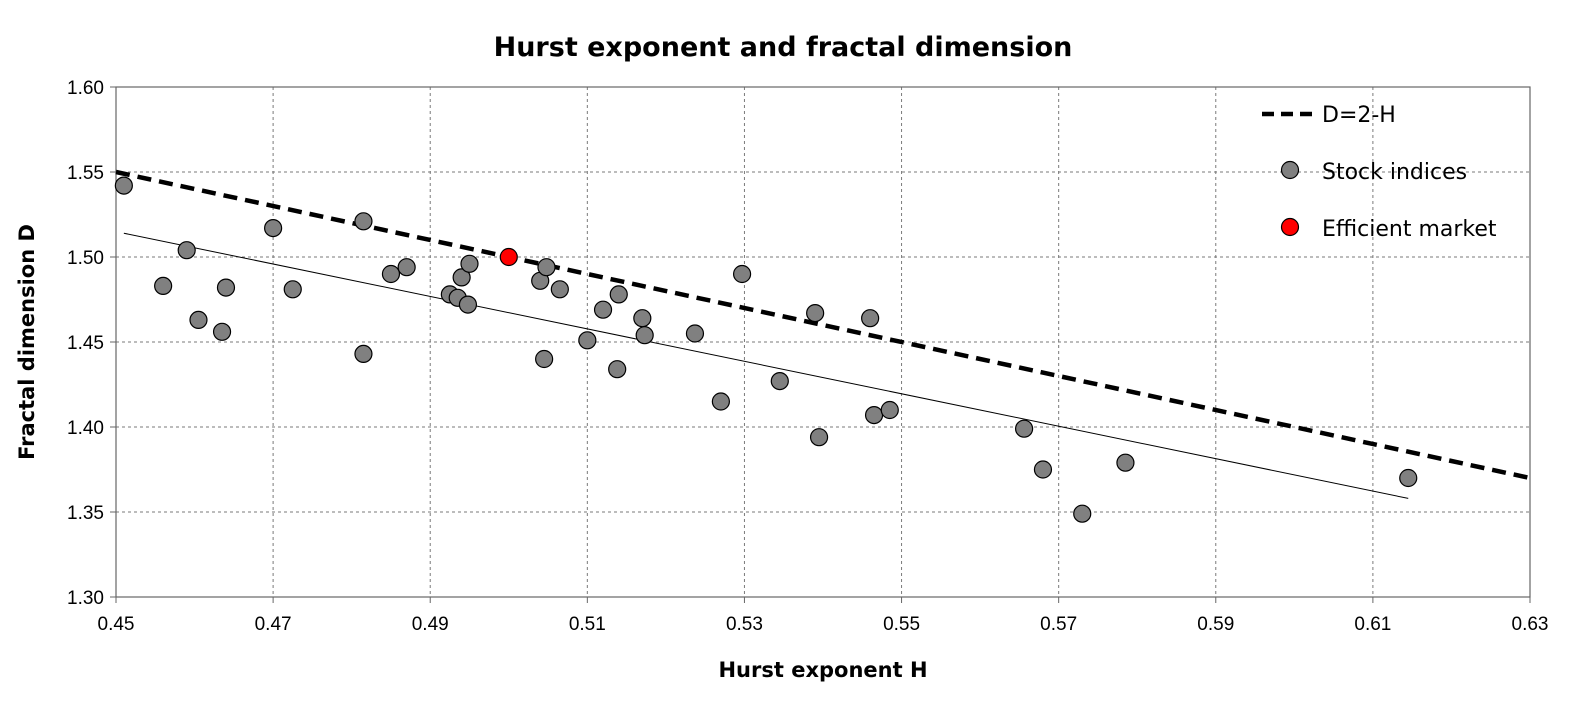  What do you see at coordinates (273, 624) in the screenshot?
I see `x-tick-label: 0.47` at bounding box center [273, 624].